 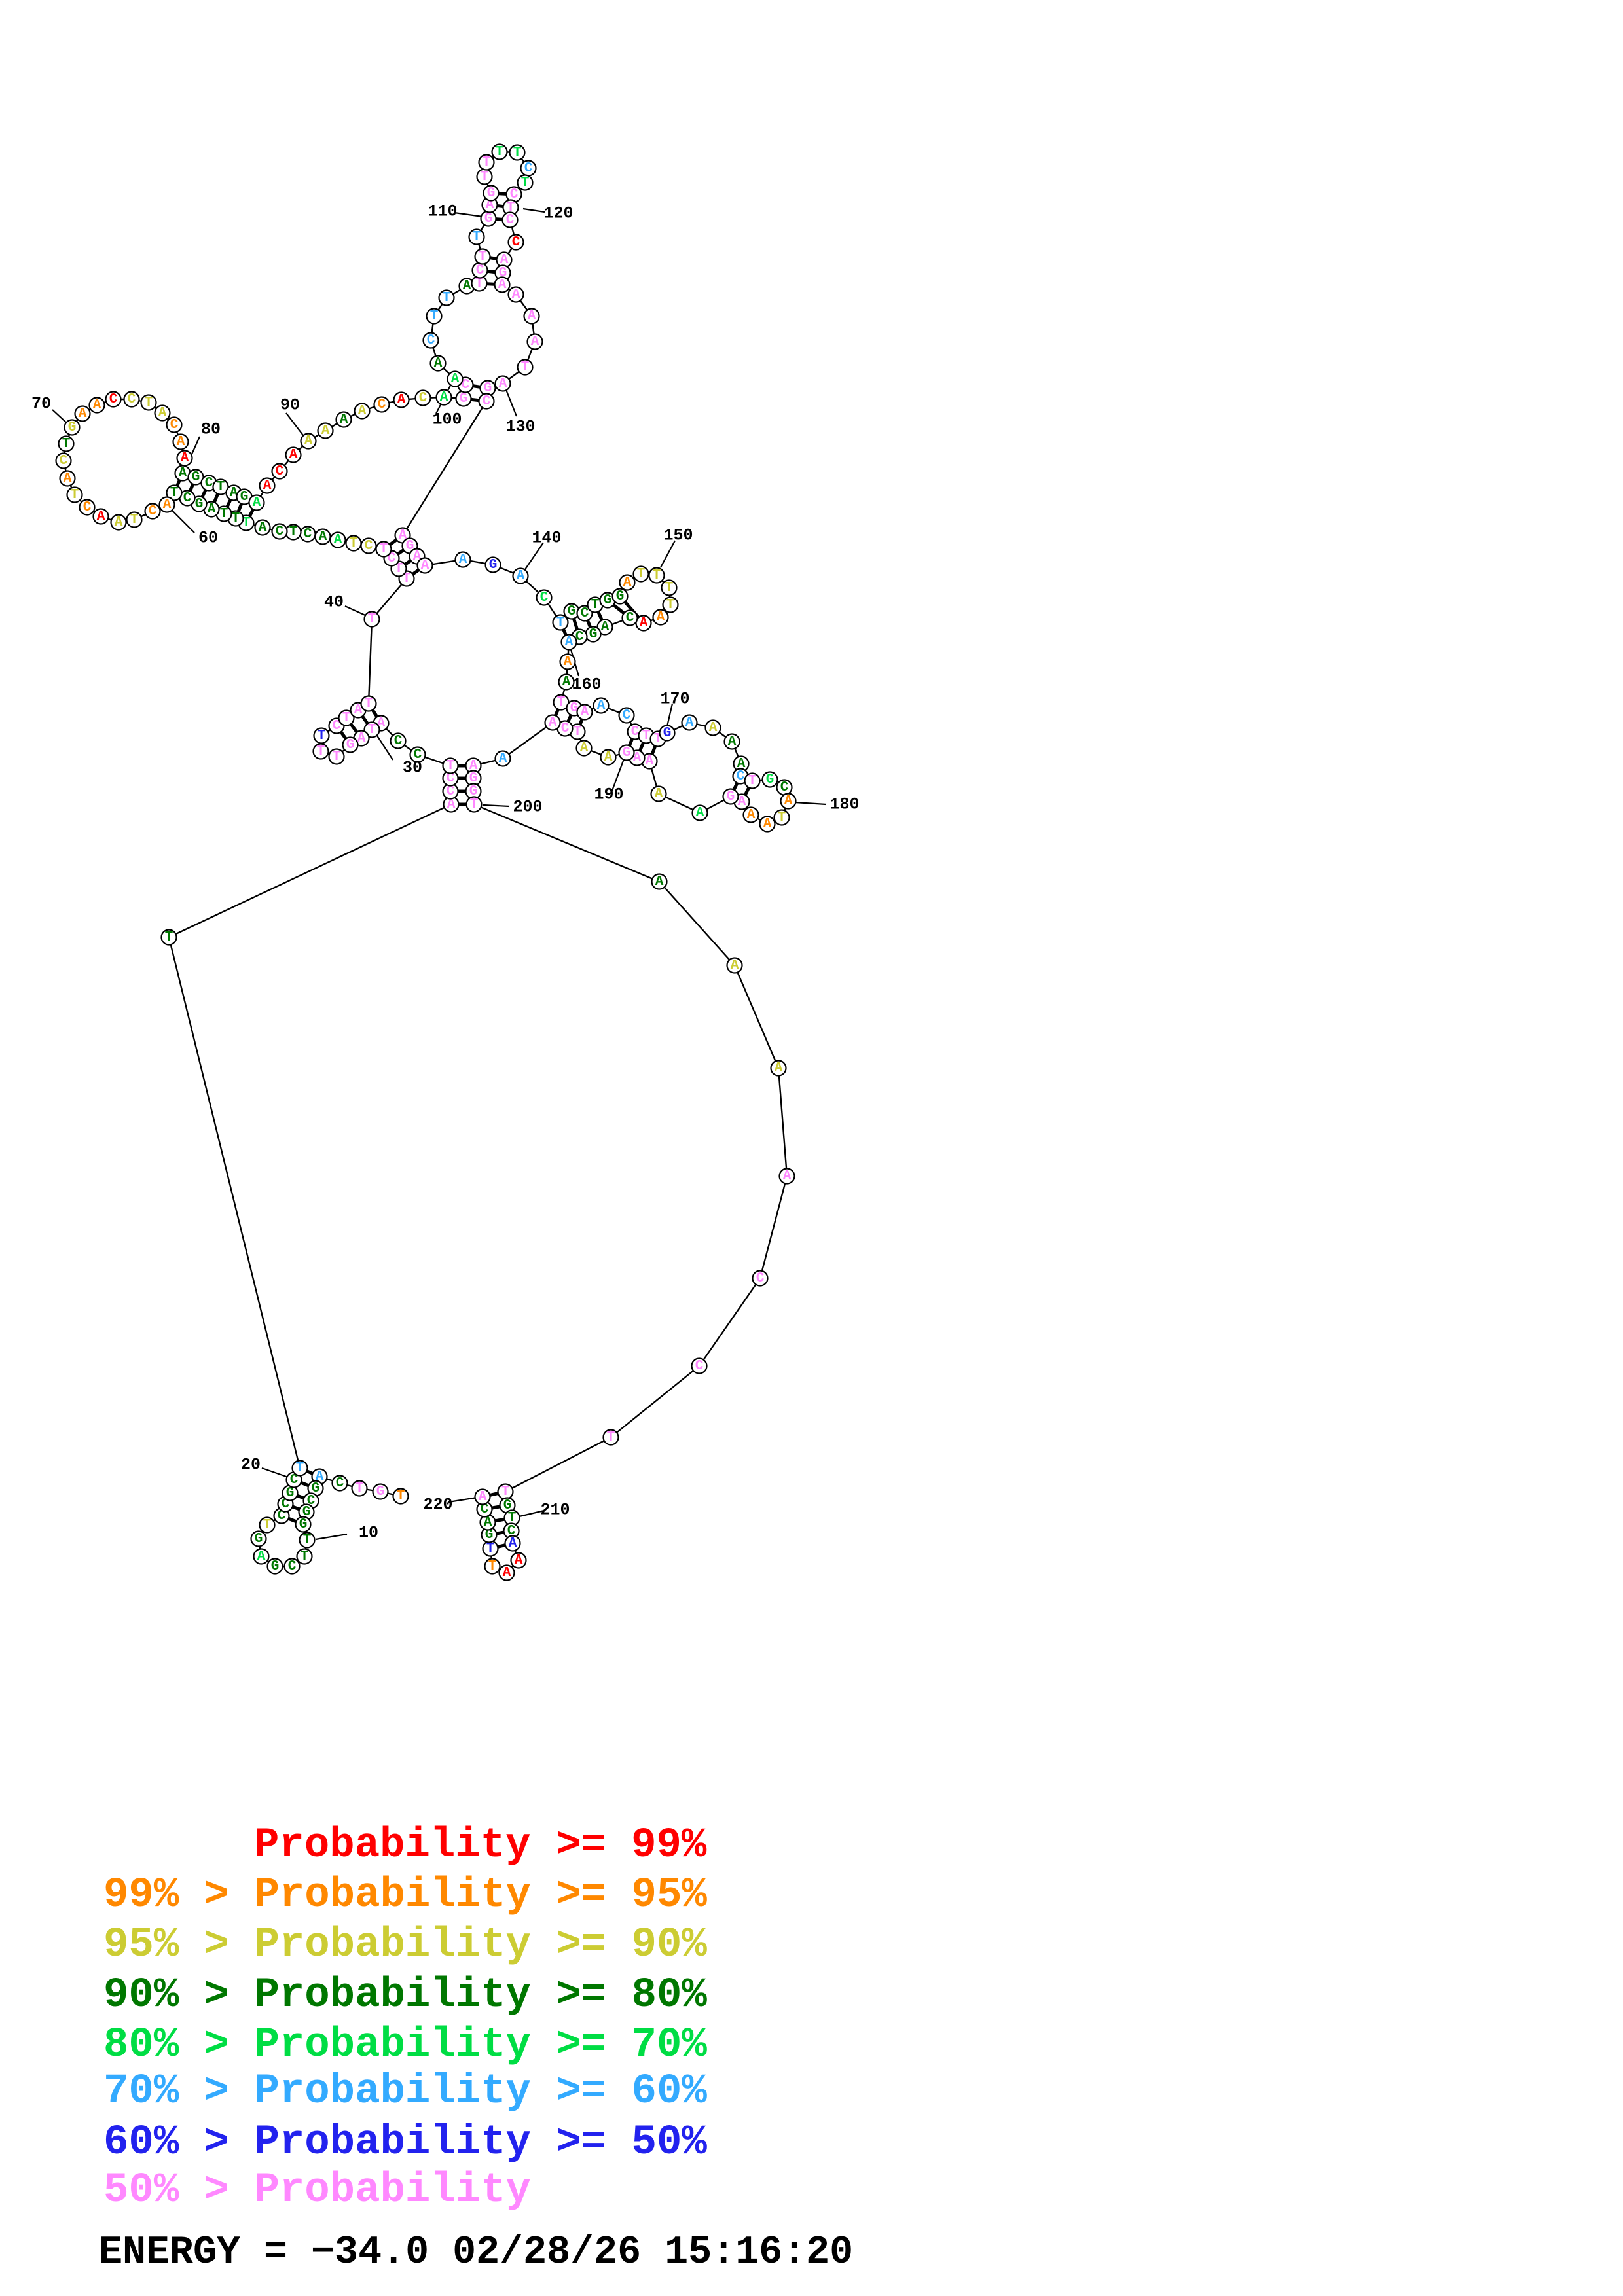 I want to click on legend-entry: 99% > Probability >= 95%, so click(x=405, y=1895).